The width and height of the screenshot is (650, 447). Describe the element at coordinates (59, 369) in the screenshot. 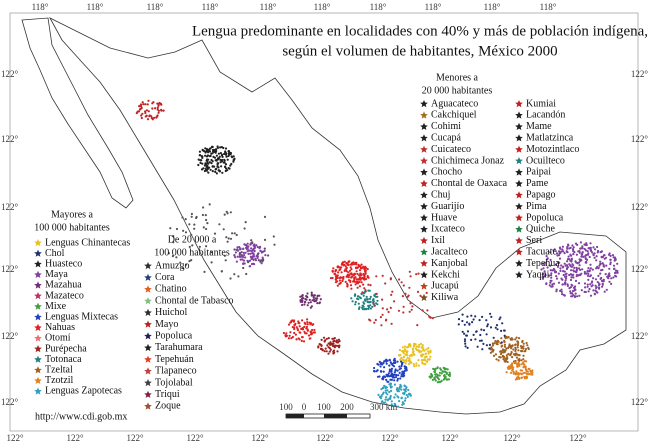

I see `legend-label: Tzeltal` at that location.